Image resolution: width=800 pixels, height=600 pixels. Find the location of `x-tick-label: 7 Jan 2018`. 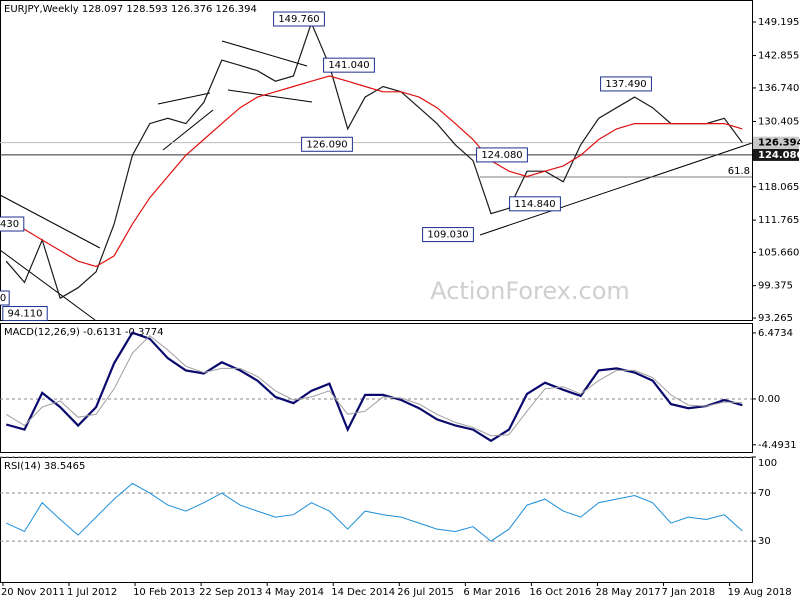

x-tick-label: 7 Jan 2018 is located at coordinates (689, 592).